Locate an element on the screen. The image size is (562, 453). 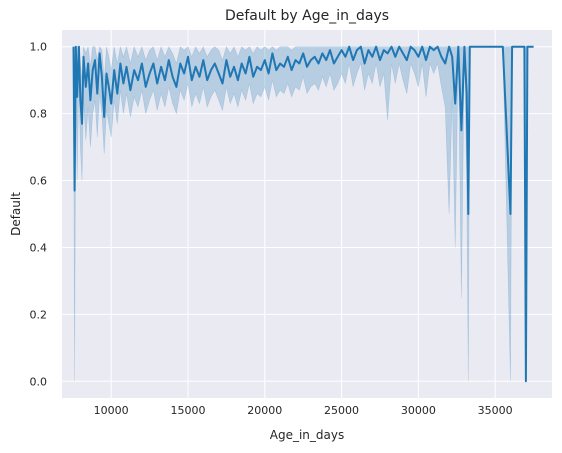
y-tick-label: 0.6 is located at coordinates (39, 181).